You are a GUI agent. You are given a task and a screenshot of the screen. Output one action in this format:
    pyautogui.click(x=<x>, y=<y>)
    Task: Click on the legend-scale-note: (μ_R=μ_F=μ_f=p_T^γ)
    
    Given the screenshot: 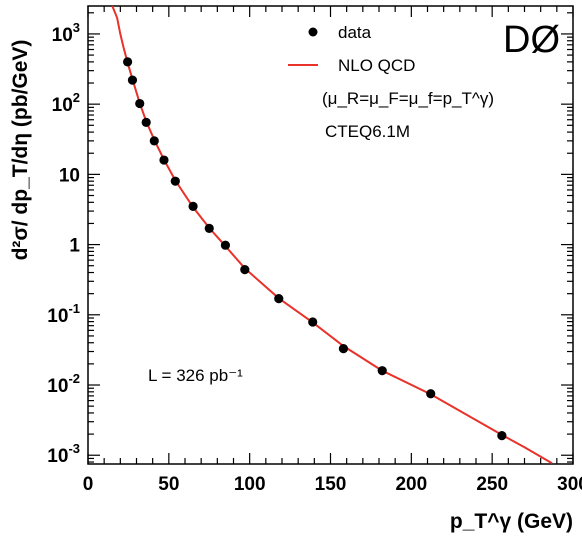 What is the action you would take?
    pyautogui.click(x=408, y=98)
    